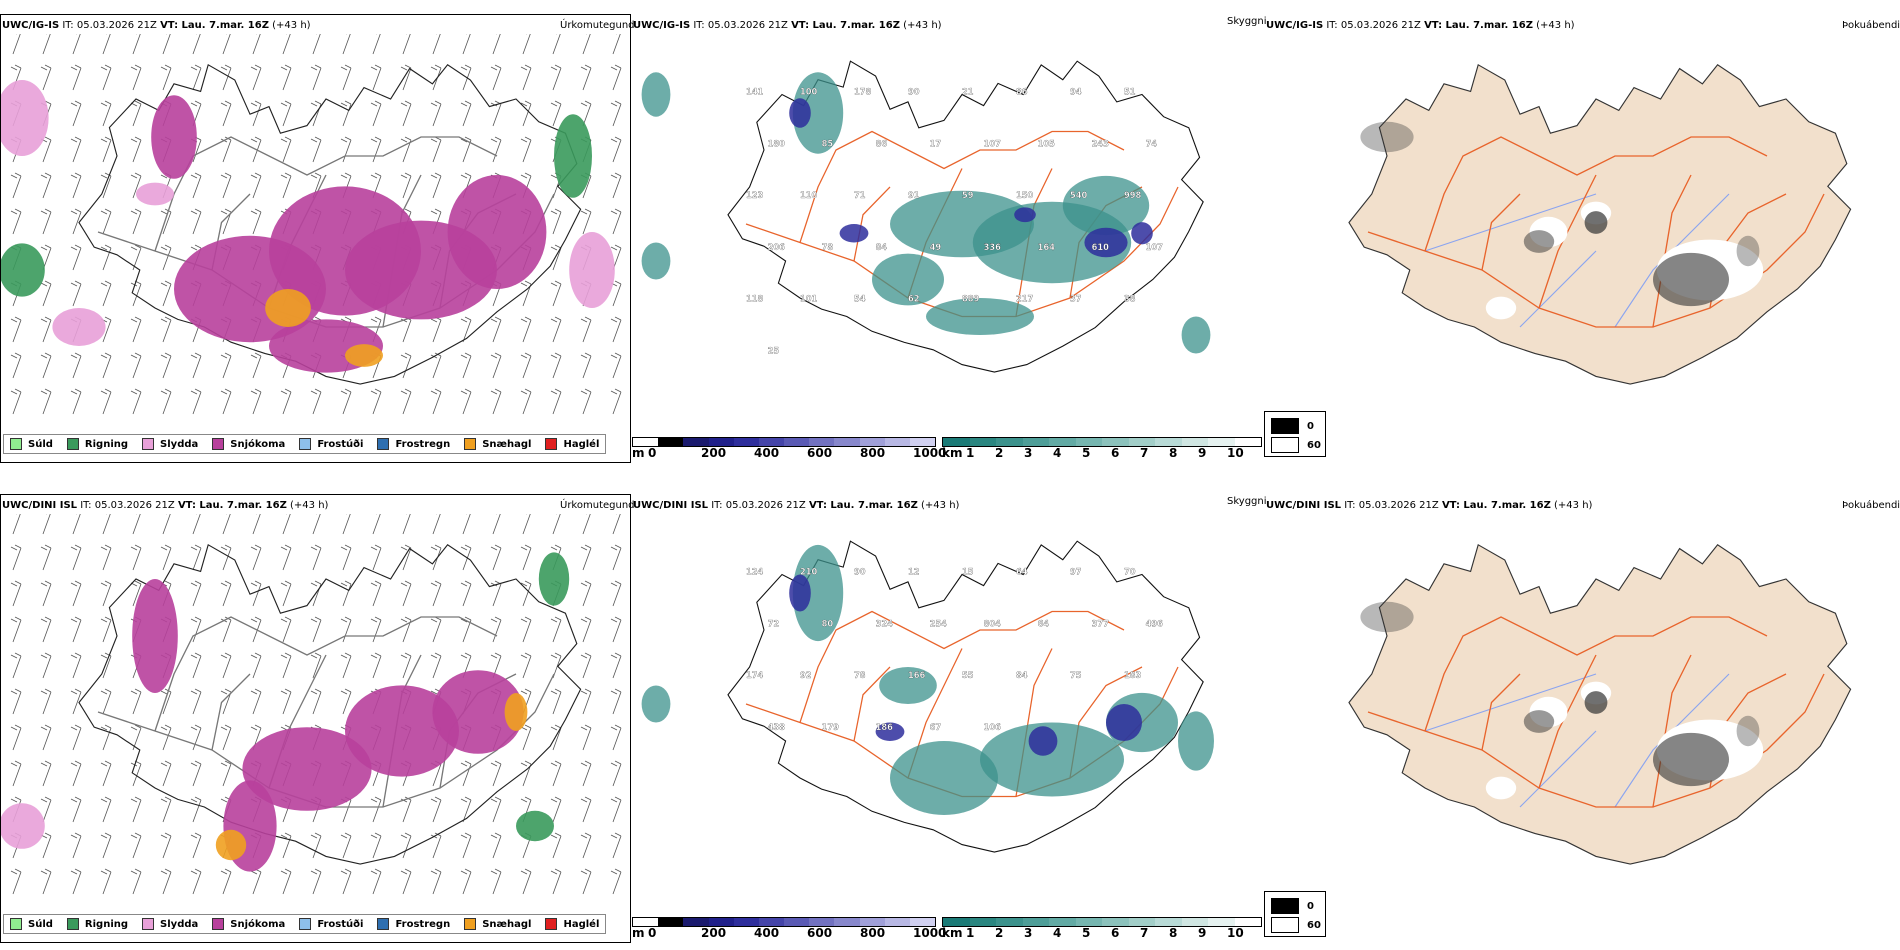 This screenshot has height=950, width=1900. Describe the element at coordinates (31, 25) in the screenshot. I see `model-name: UWC/IG-IS` at that location.